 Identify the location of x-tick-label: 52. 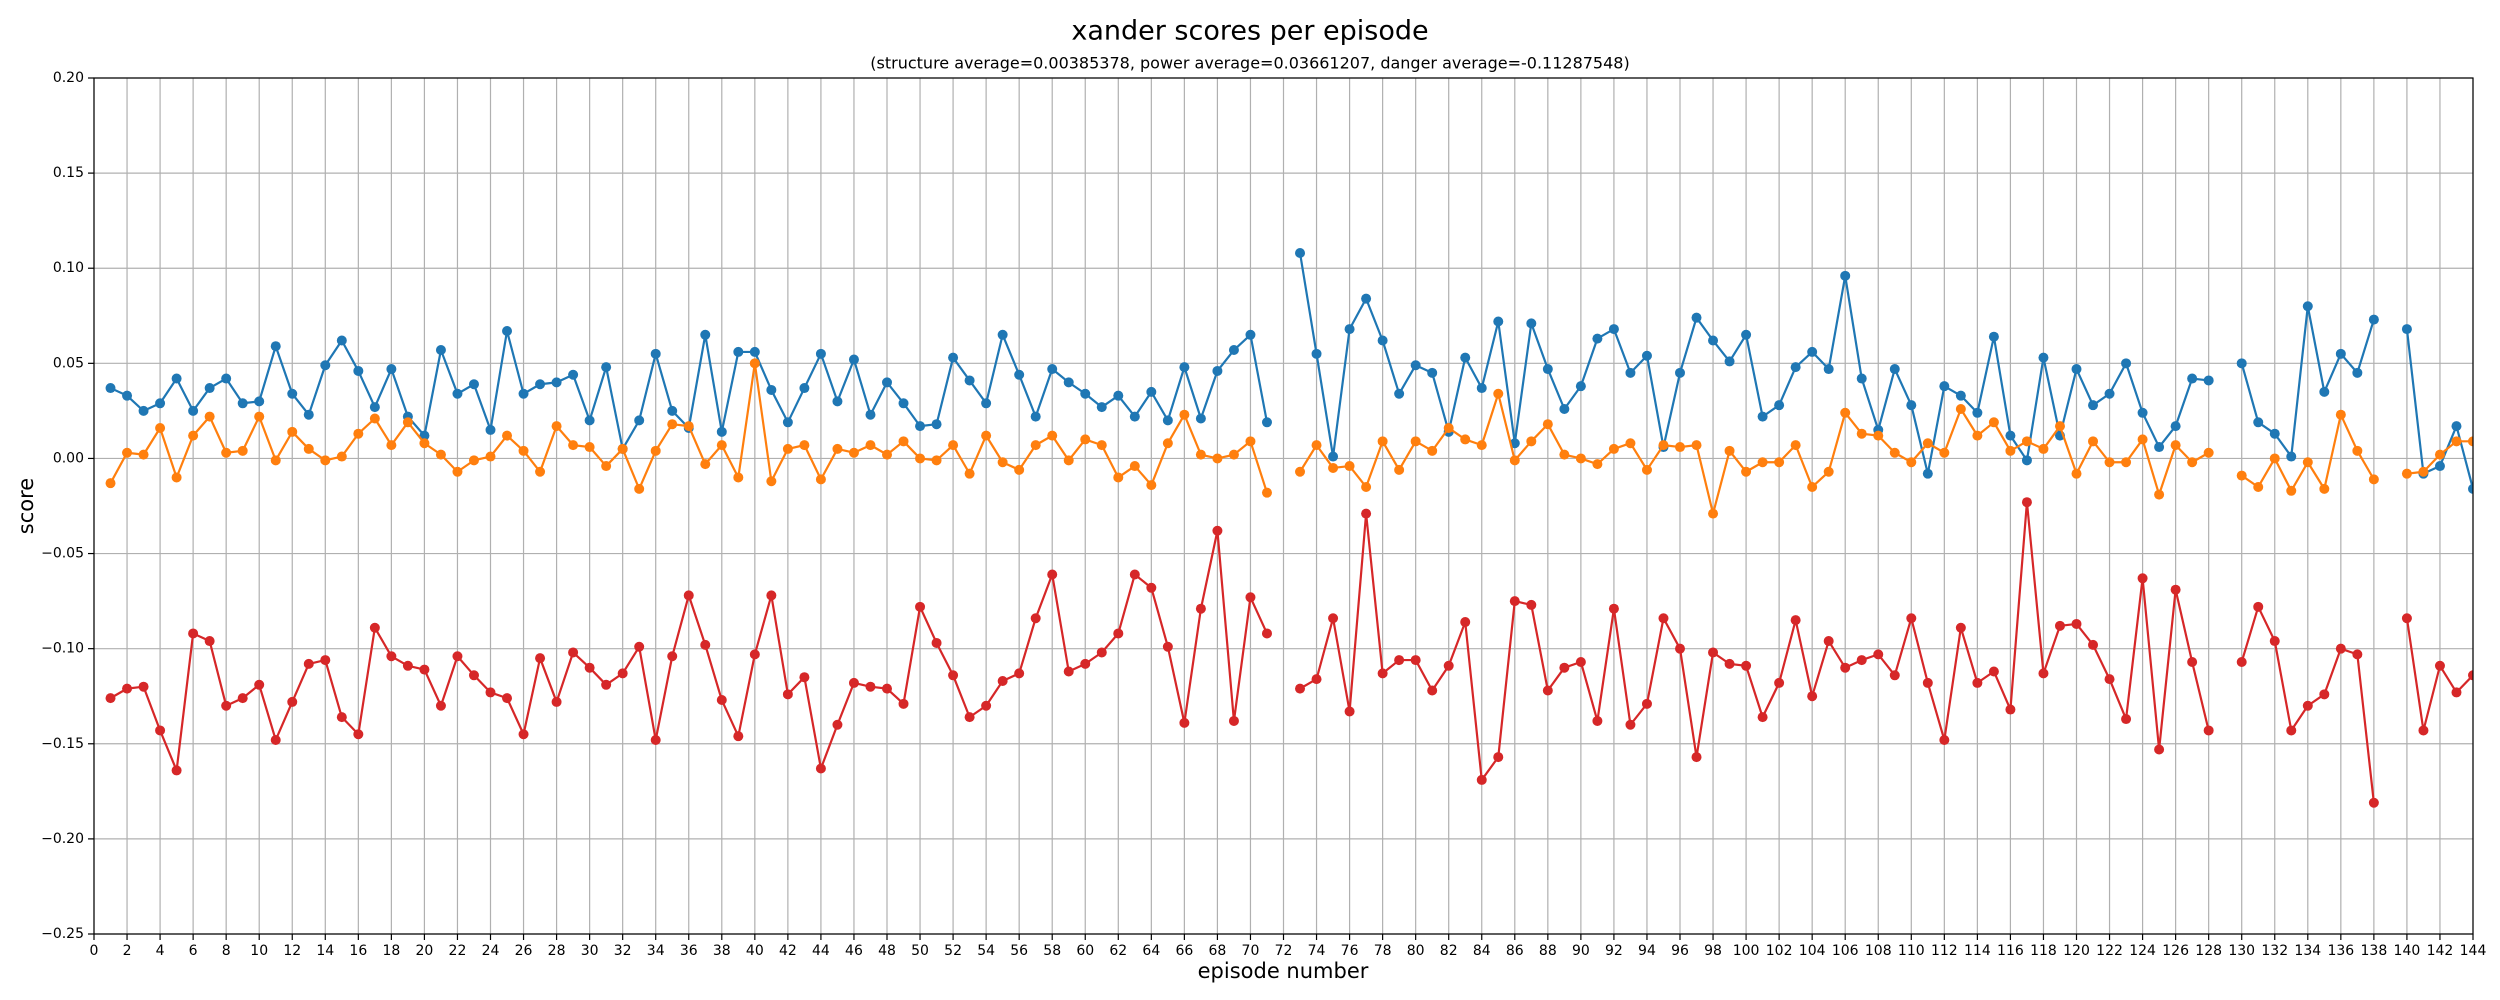
(953, 951).